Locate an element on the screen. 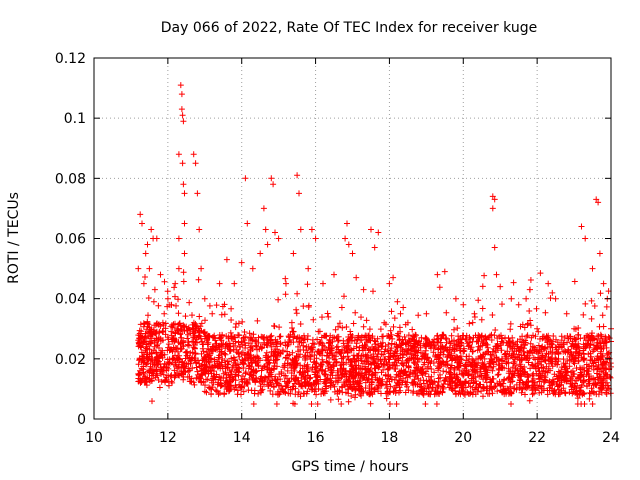 This screenshot has height=480, width=640. x-tick-label: 22 is located at coordinates (537, 438).